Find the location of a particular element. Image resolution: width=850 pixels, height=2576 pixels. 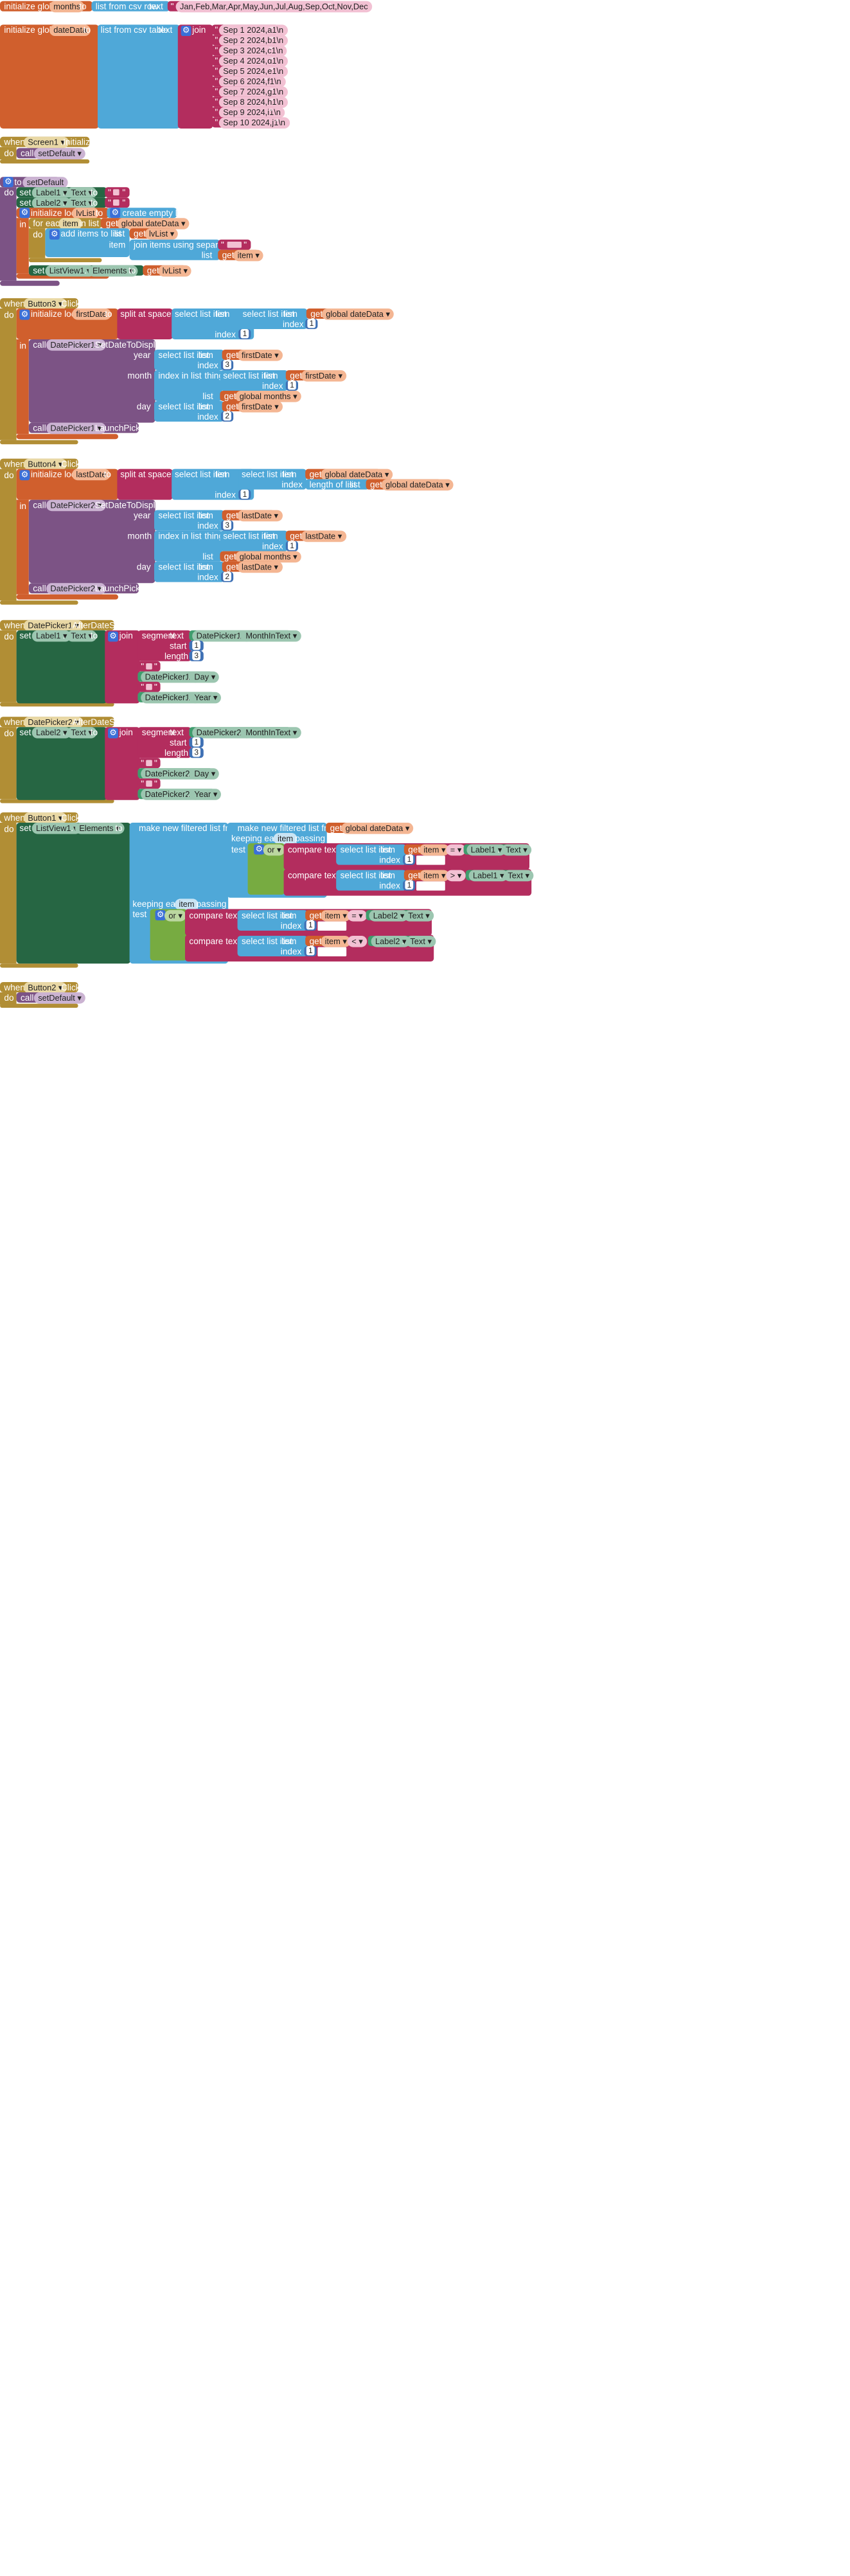

create-empty-list-block is located at coordinates (142, 213).